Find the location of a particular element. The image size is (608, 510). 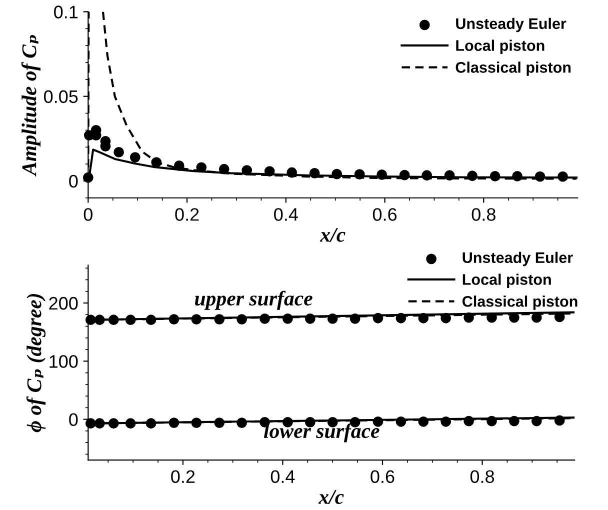

y-axis-title: Amplitude of Cₚ is located at coordinates (31, 105).